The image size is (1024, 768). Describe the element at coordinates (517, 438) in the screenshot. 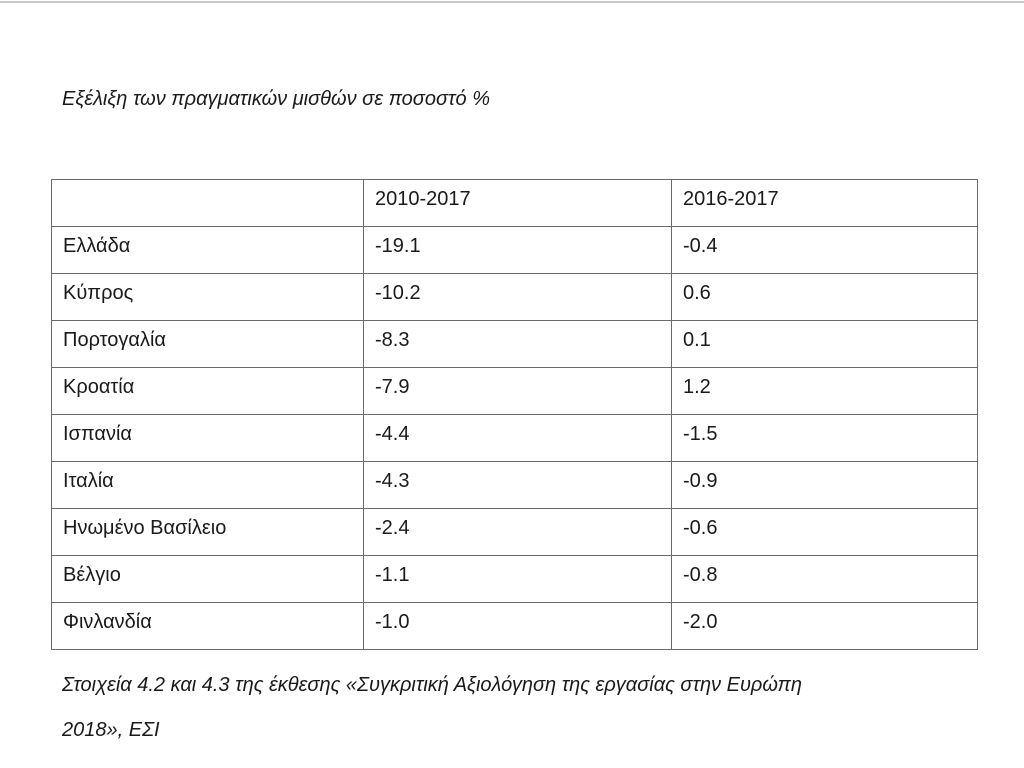

I see `value-cell: -4.4` at that location.